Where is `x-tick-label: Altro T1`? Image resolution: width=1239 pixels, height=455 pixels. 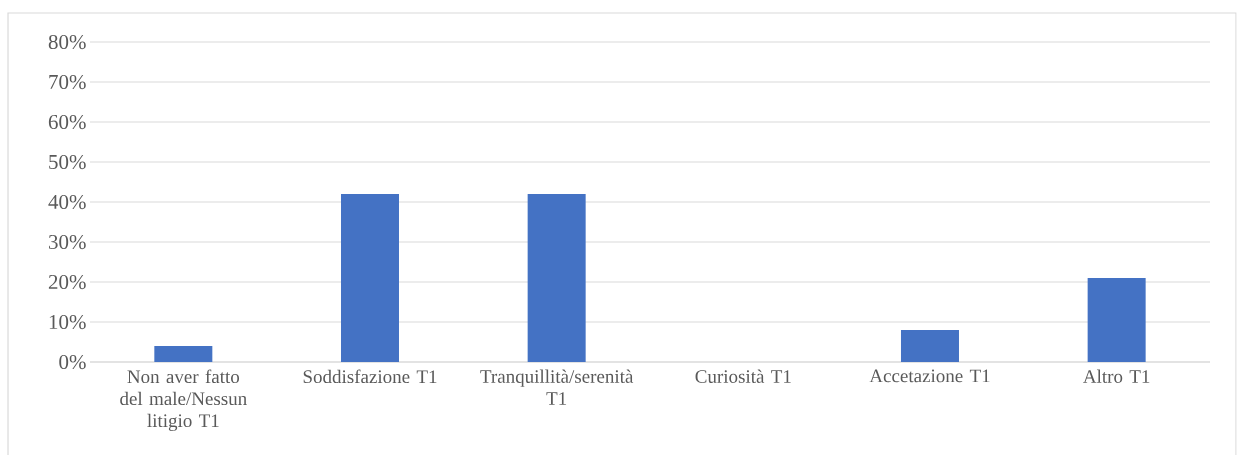 x-tick-label: Altro T1 is located at coordinates (1116, 376).